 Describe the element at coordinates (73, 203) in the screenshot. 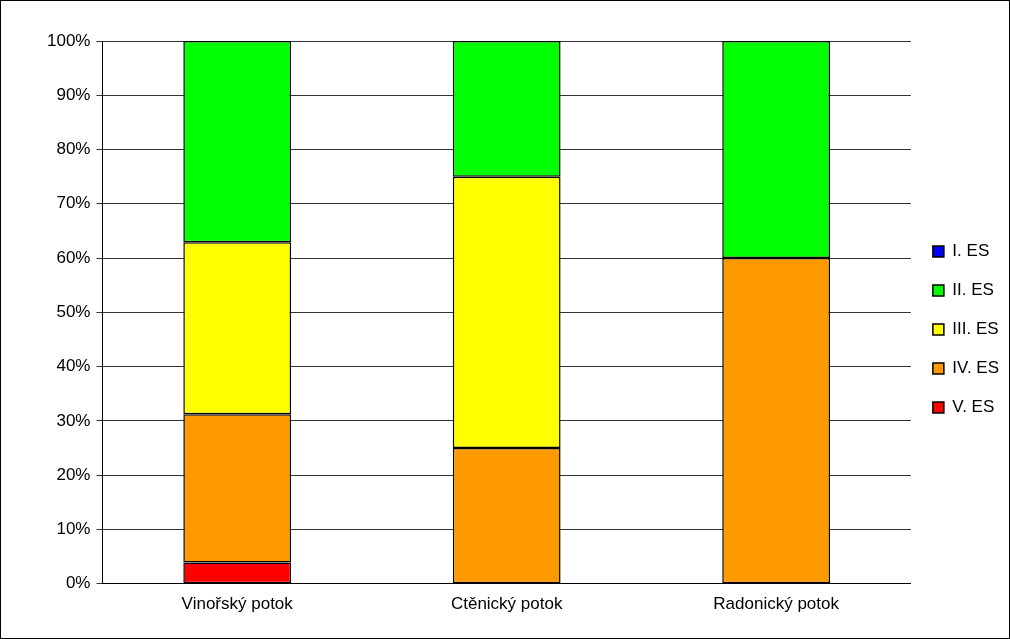

I see `y-tick-label: 70%` at that location.